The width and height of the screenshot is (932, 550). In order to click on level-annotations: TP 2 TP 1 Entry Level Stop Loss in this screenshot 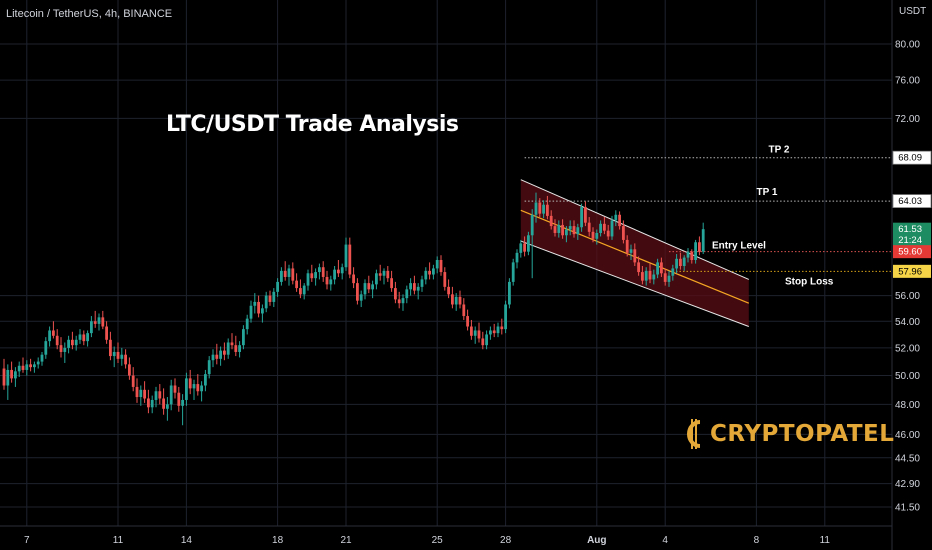, I will do `click(773, 216)`.